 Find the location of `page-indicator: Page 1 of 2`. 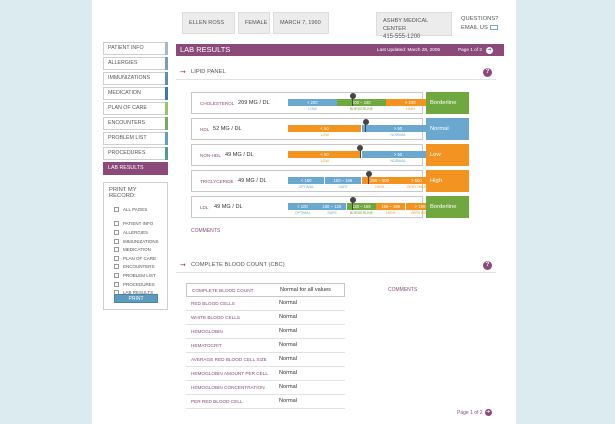

page-indicator: Page 1 of 2 is located at coordinates (470, 49).